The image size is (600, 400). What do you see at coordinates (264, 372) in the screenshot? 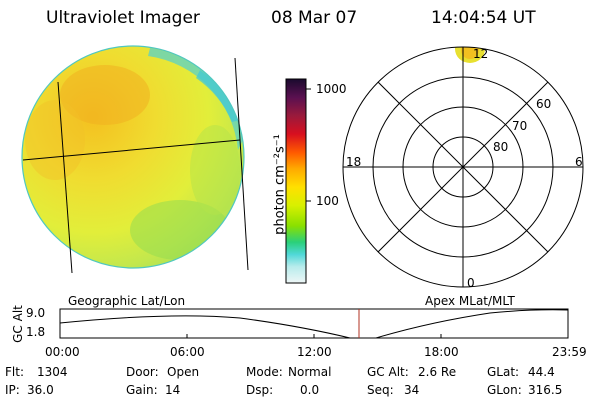
I see `mode-label: Mode:` at bounding box center [264, 372].